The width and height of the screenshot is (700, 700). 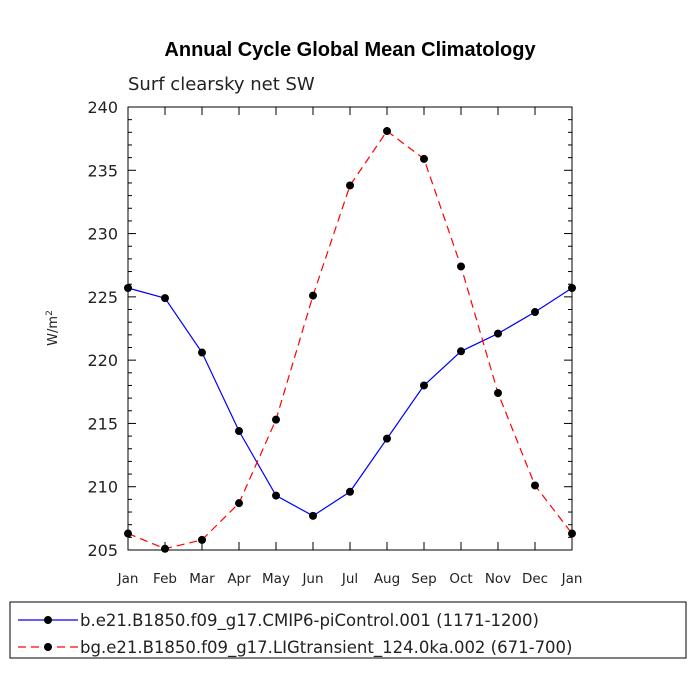 I want to click on y-tick-label: 220, so click(x=102, y=360).